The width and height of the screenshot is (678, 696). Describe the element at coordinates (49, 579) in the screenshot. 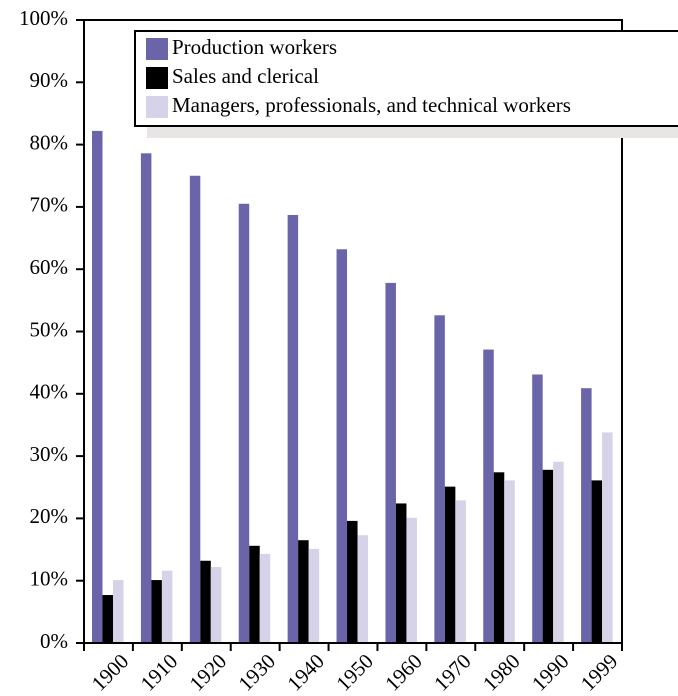

I see `y-tick-label: 10%` at that location.